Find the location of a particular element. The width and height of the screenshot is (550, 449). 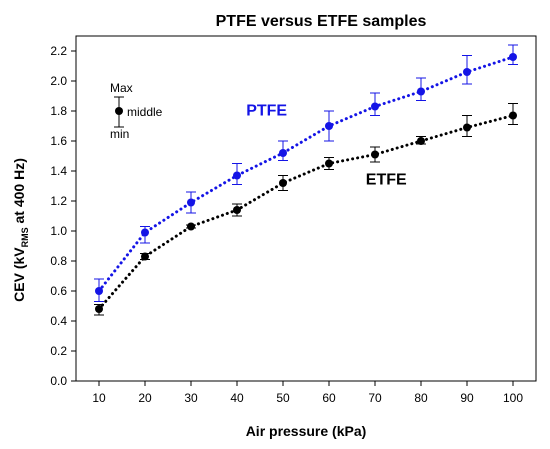

y-tick-label: 1.8 is located at coordinates (58, 111).